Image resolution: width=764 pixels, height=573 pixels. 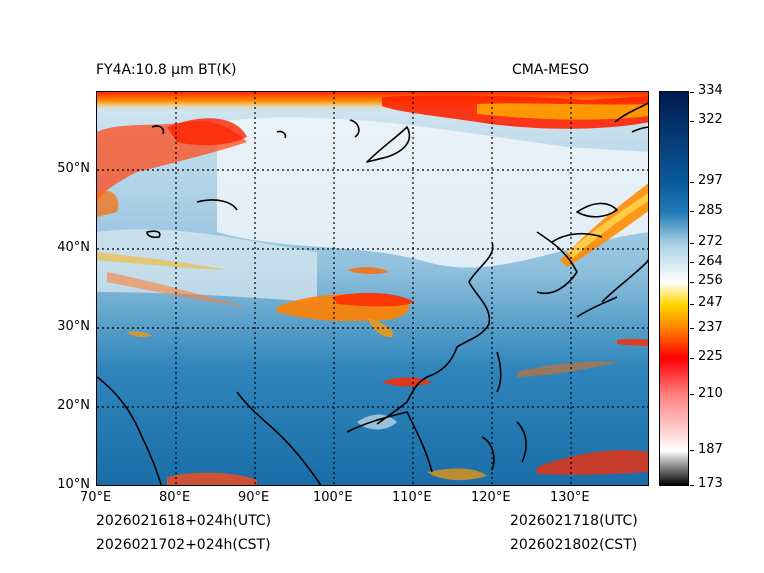 I want to click on colorbar-tick-label: 322, so click(x=710, y=120).